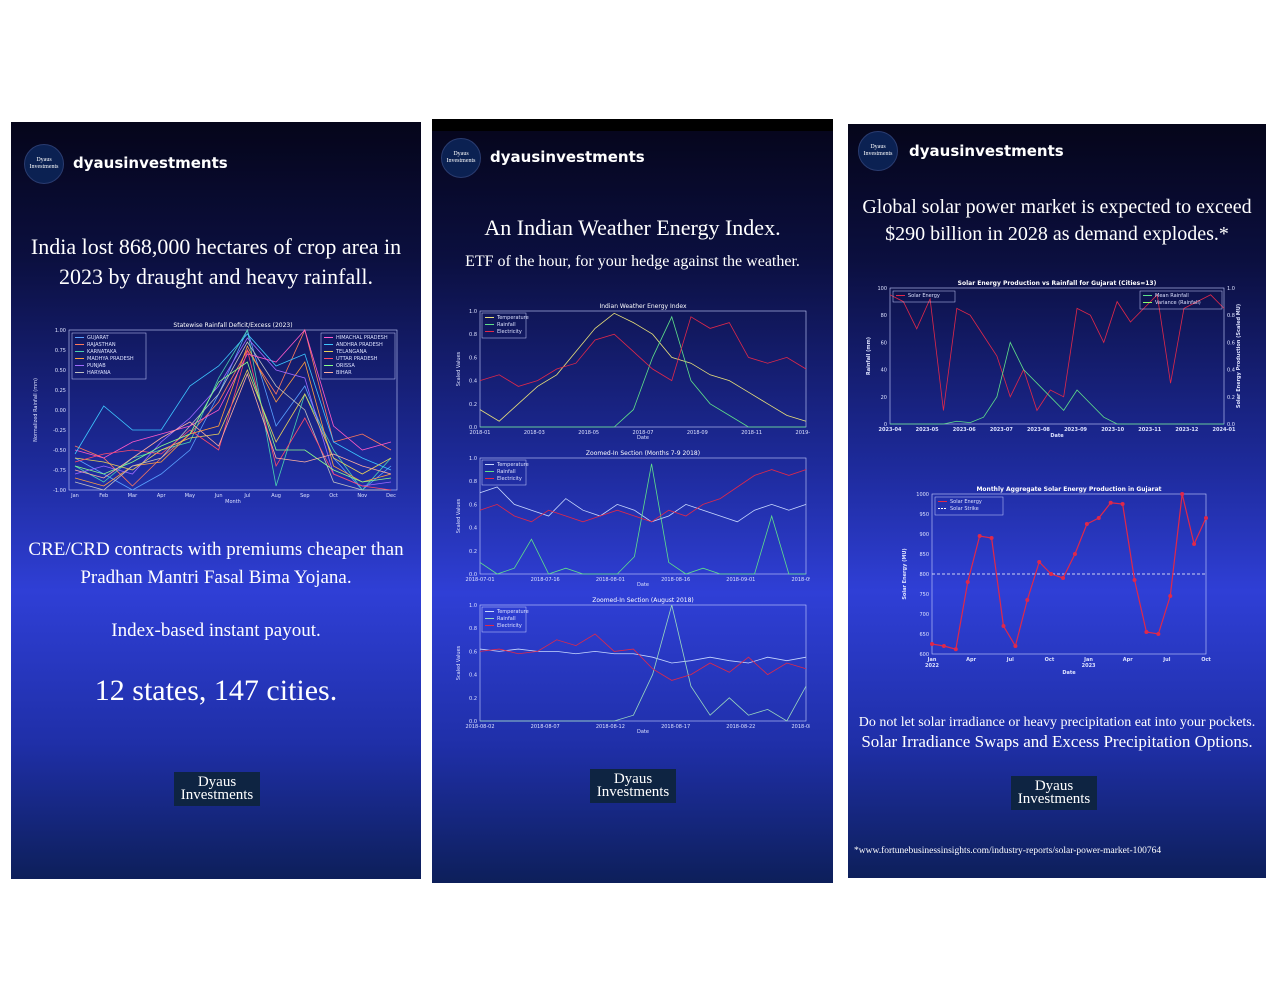 Image resolution: width=1280 pixels, height=990 pixels. What do you see at coordinates (59, 451) in the screenshot?
I see `y-tick-label: -0.50` at bounding box center [59, 451].